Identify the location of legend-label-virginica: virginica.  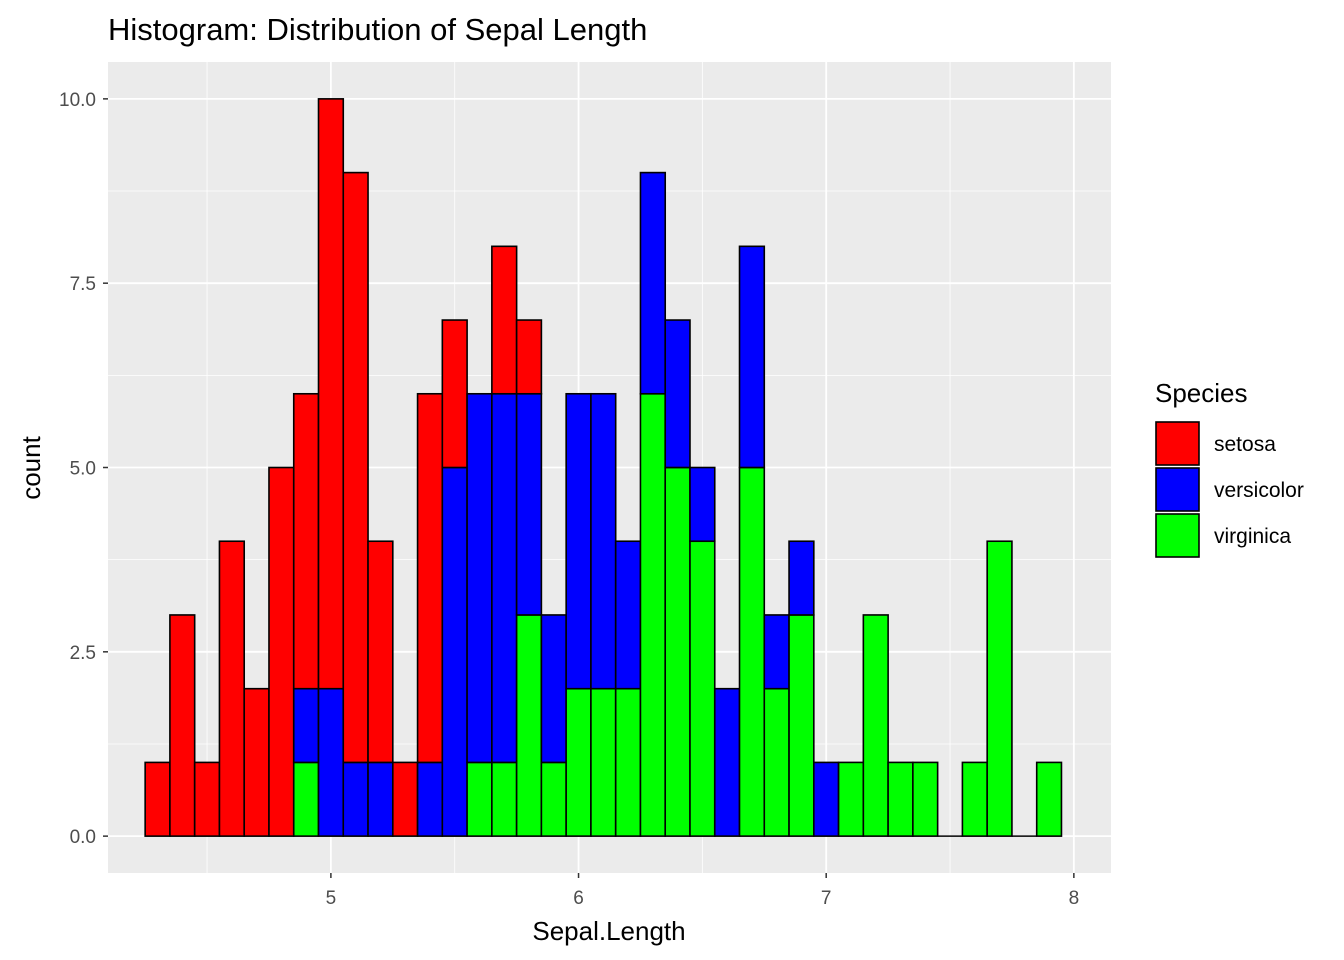
(1252, 536).